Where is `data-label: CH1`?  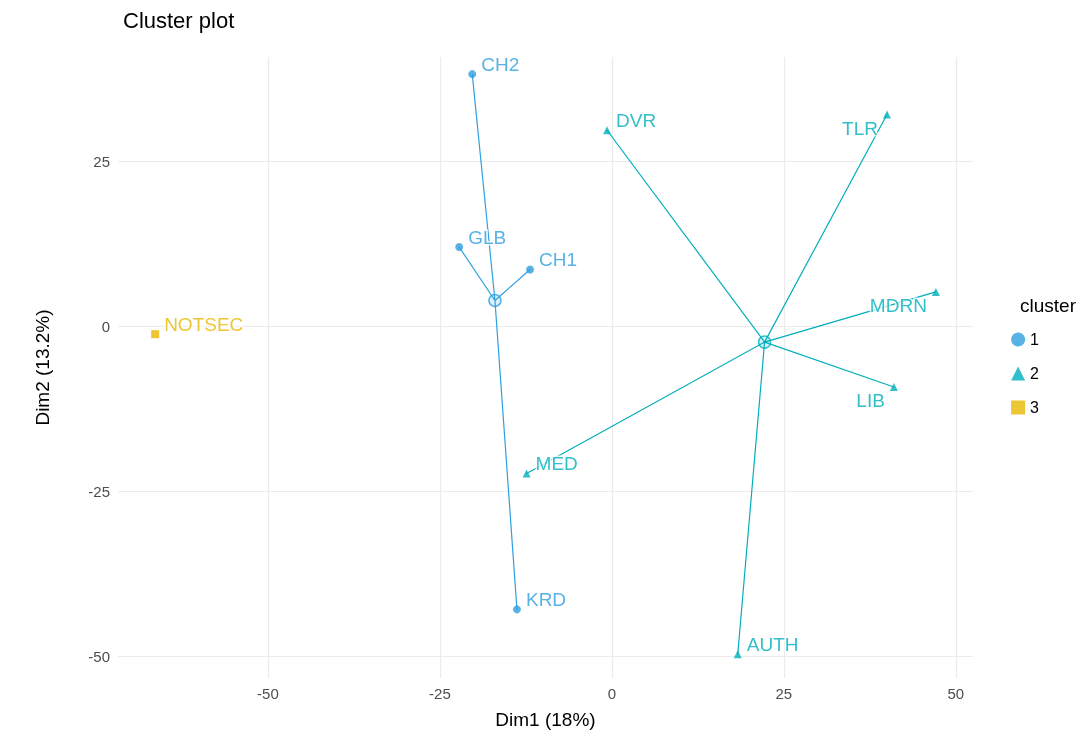 data-label: CH1 is located at coordinates (558, 259).